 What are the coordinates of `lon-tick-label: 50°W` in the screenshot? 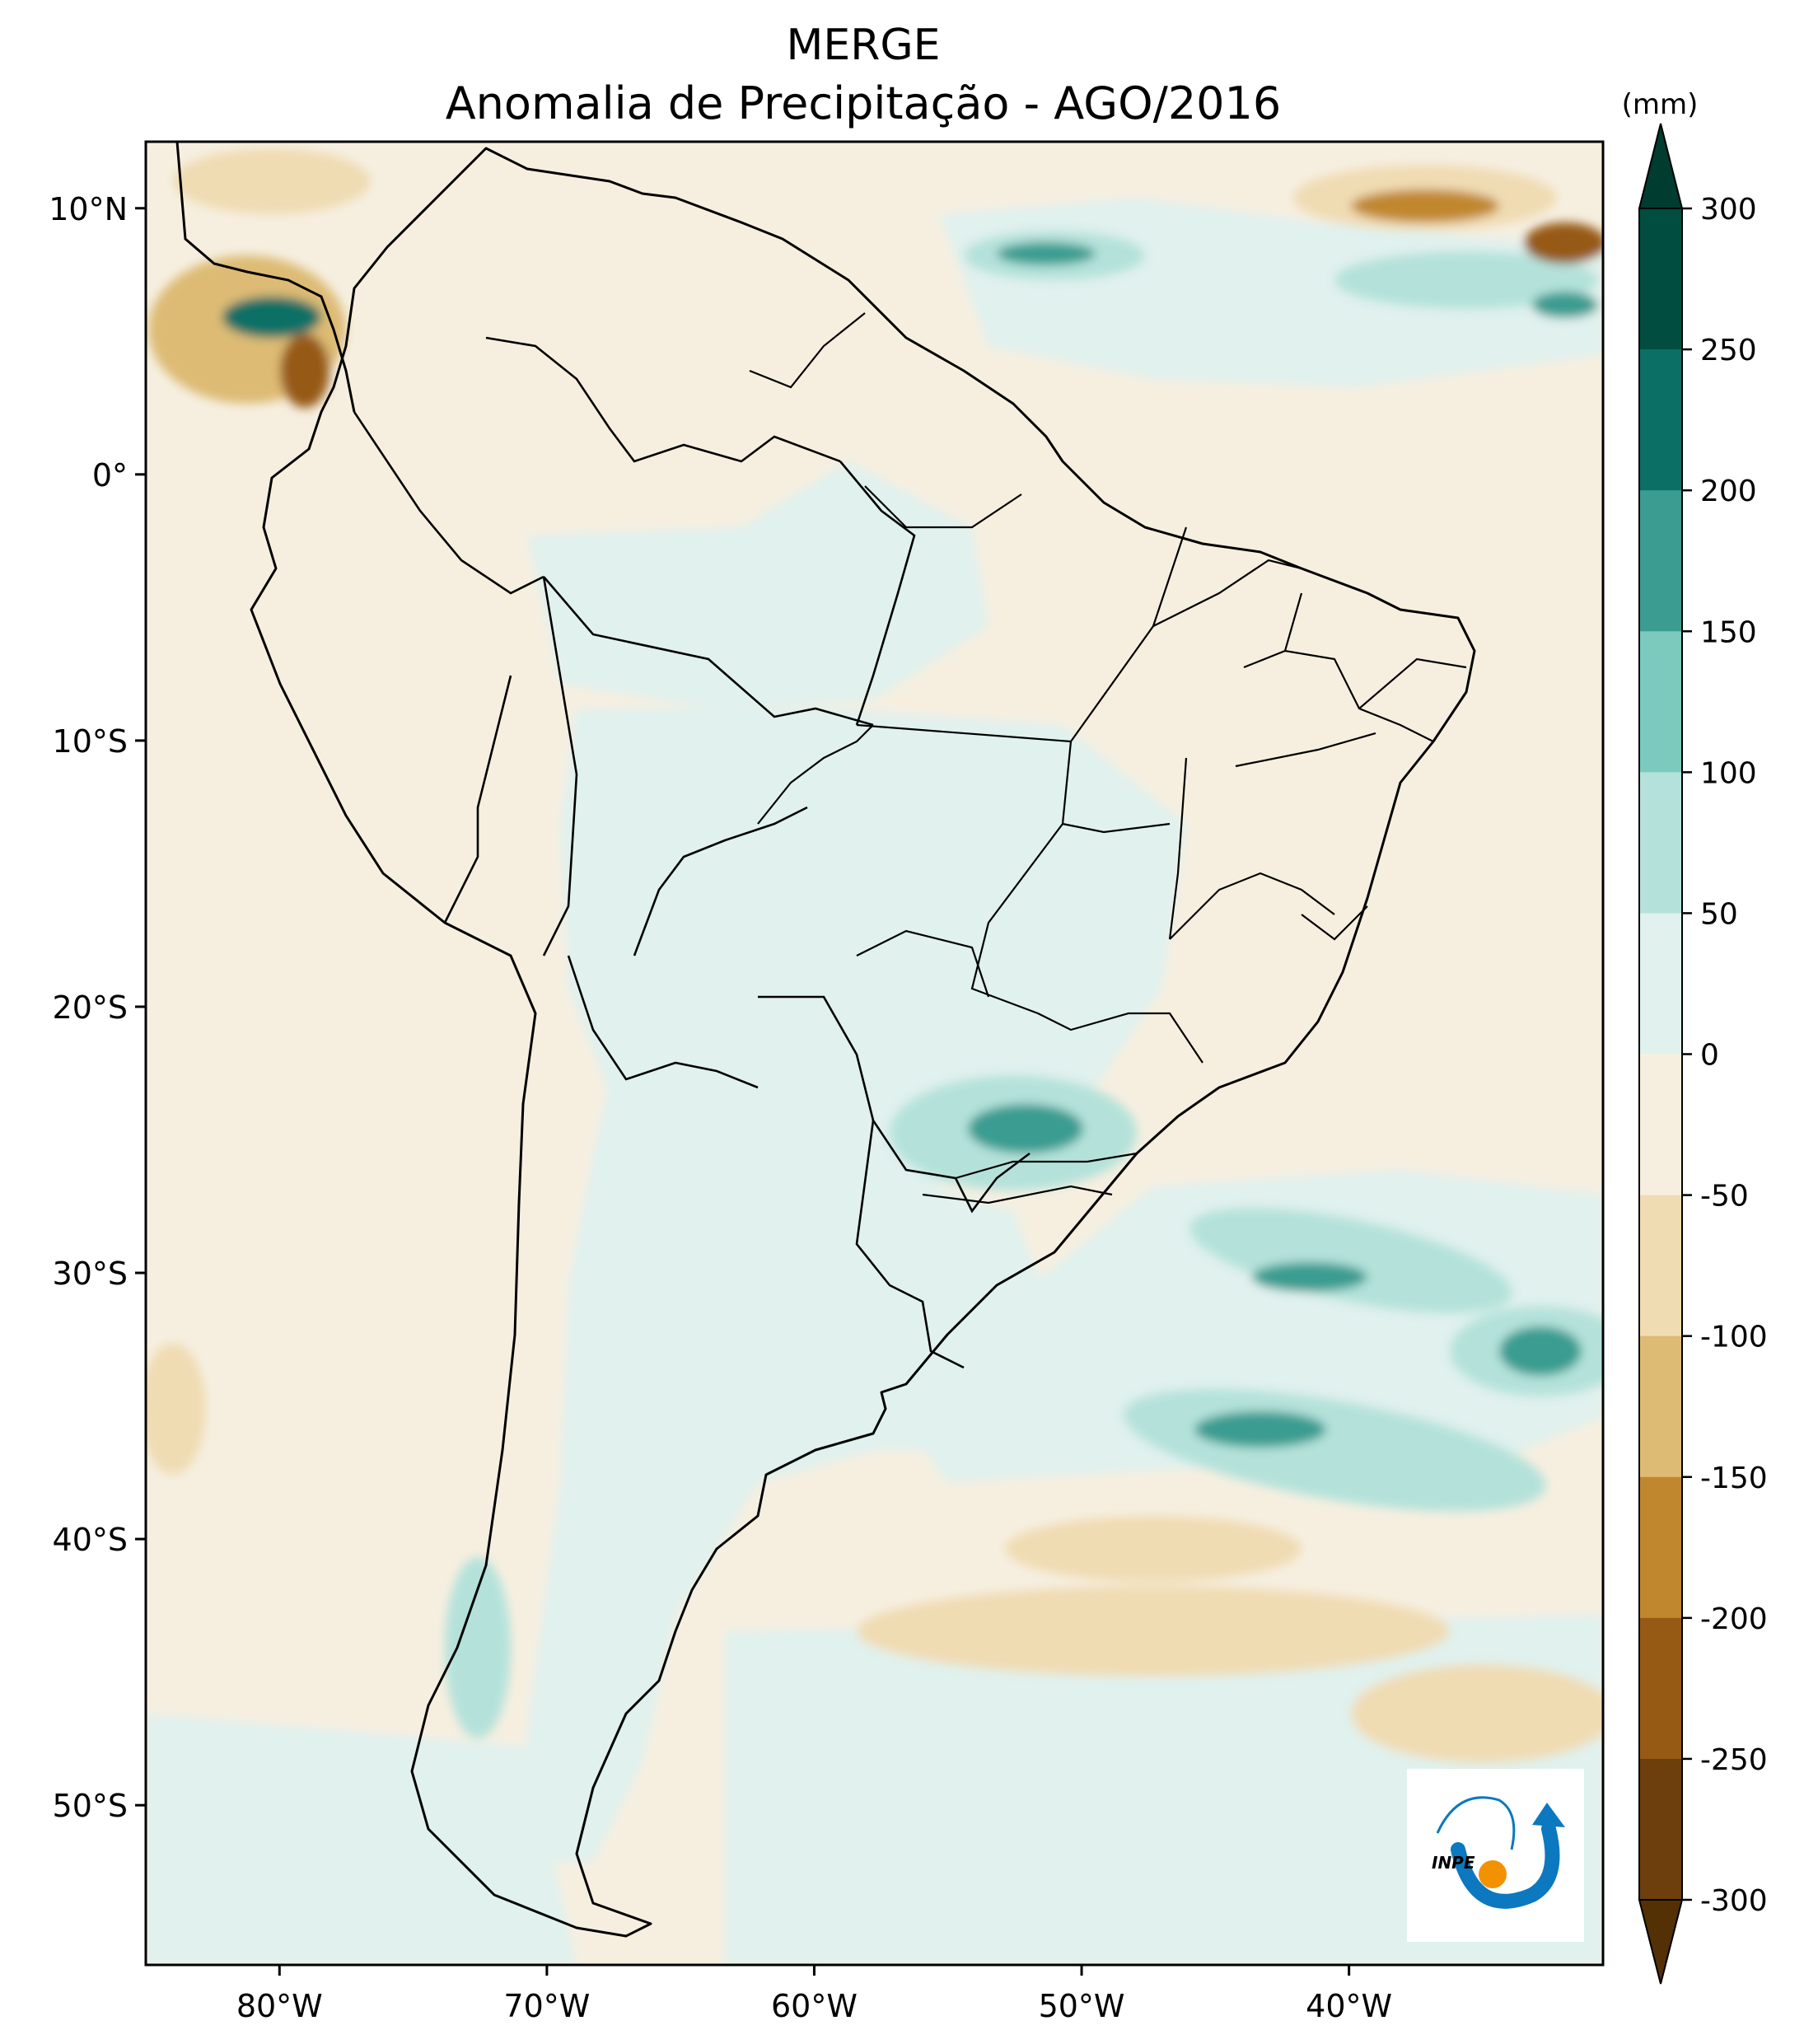 It's located at (1082, 2006).